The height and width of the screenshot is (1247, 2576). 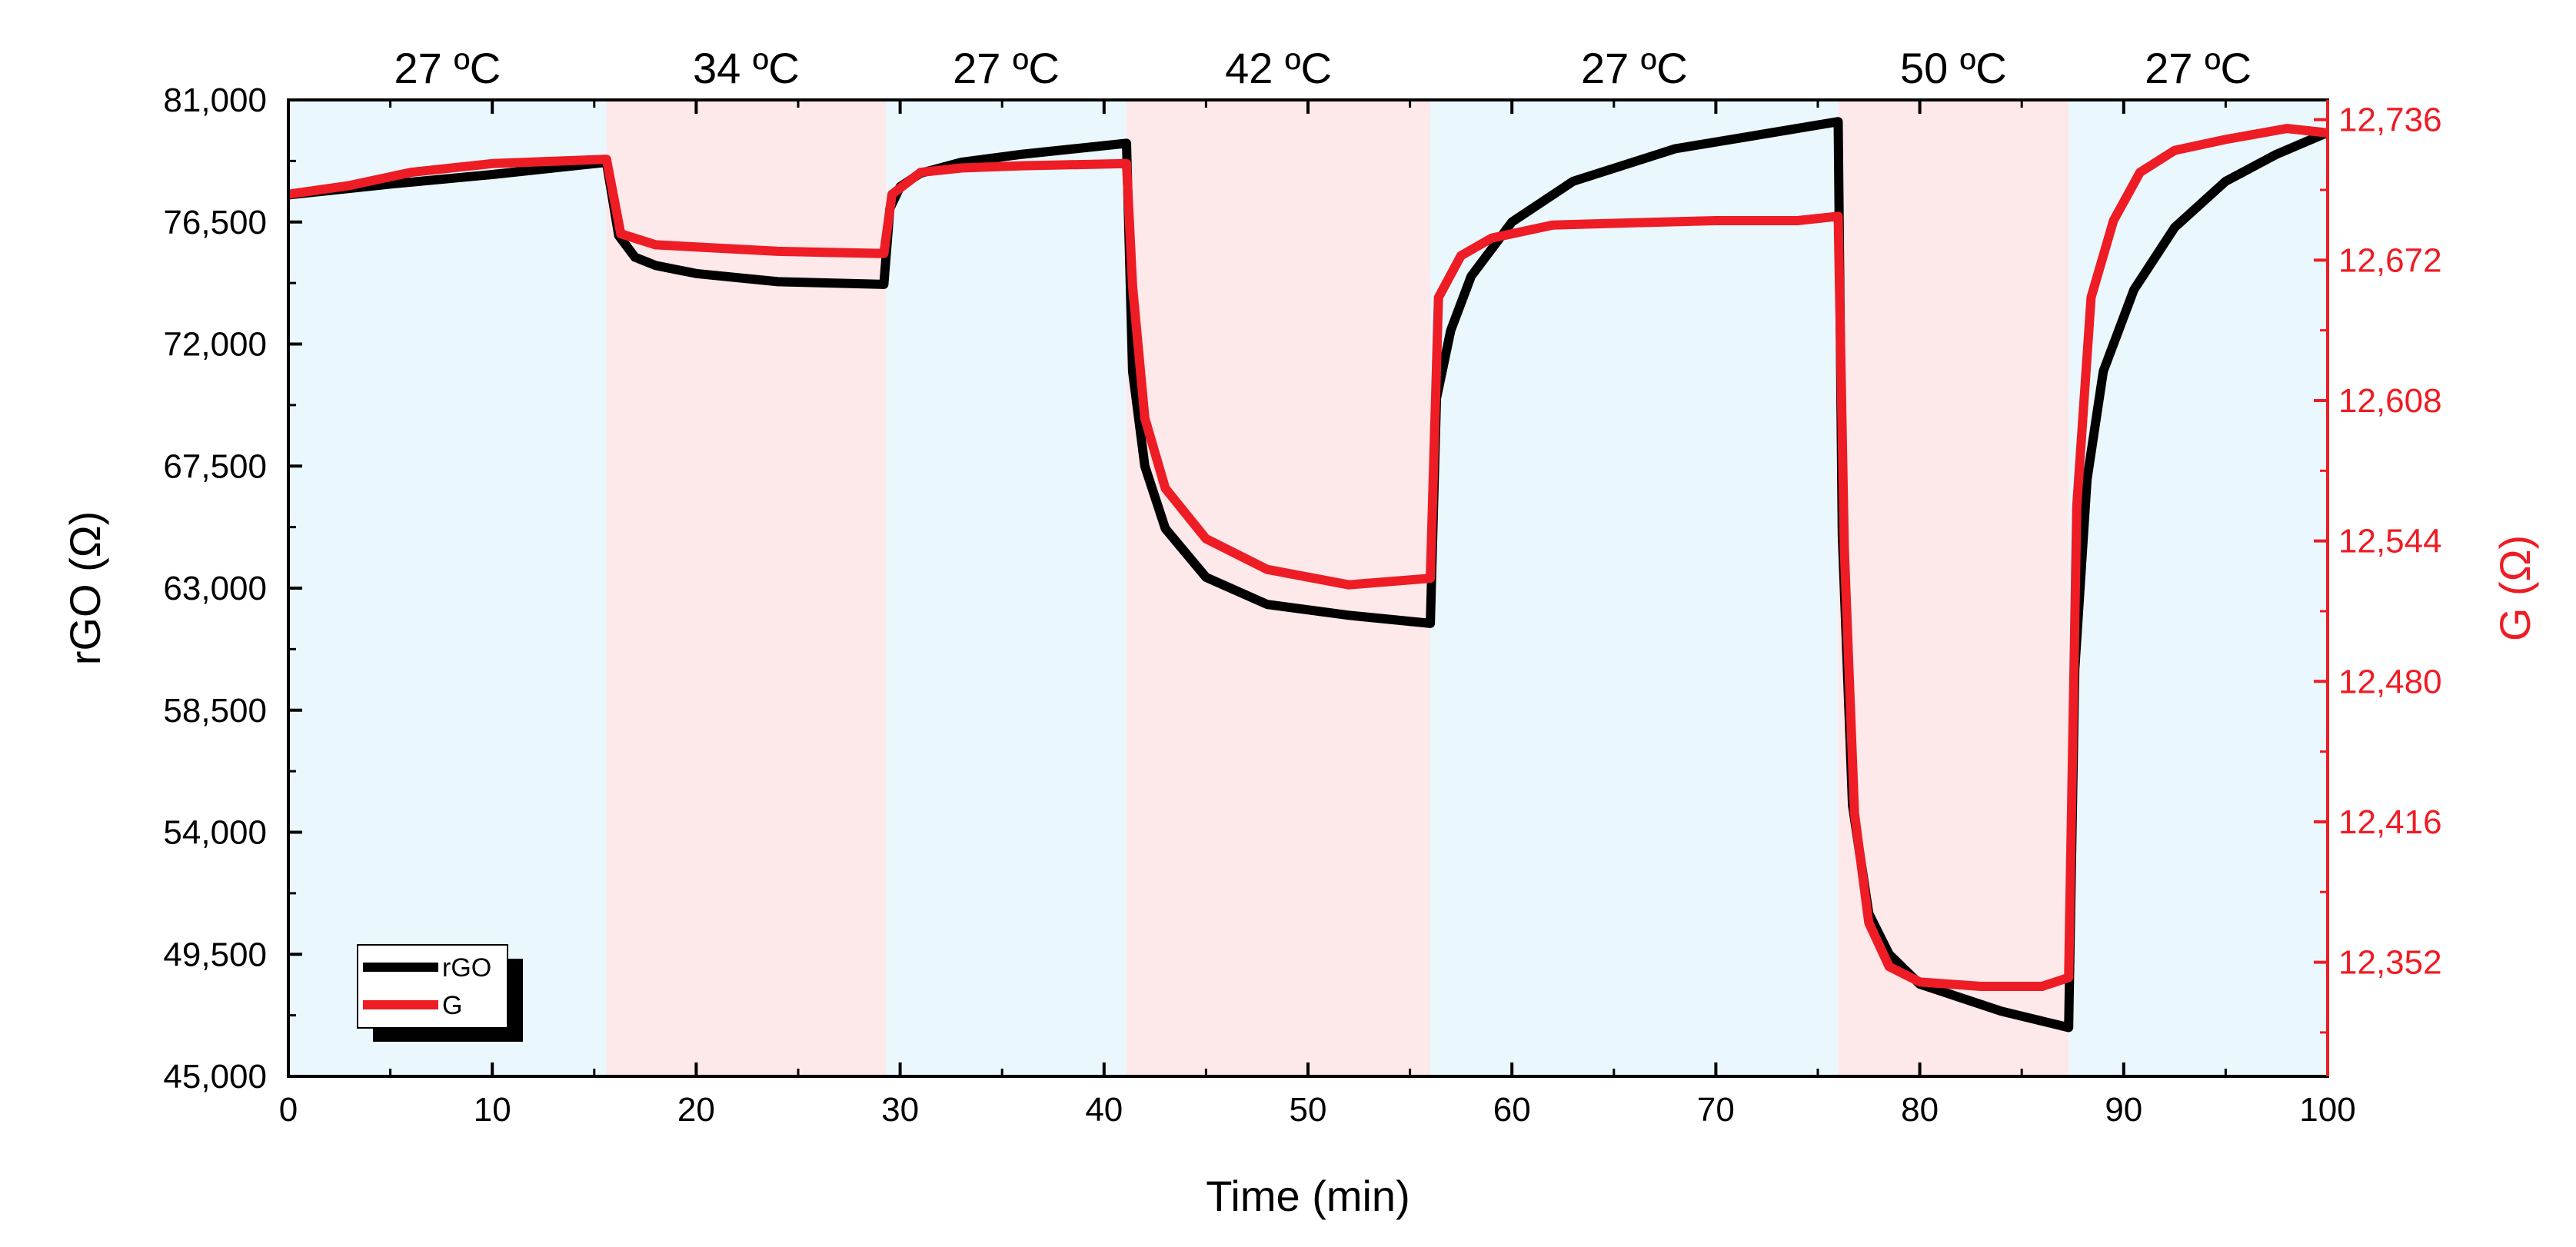 What do you see at coordinates (2123, 1110) in the screenshot?
I see `x-tick-label: 90` at bounding box center [2123, 1110].